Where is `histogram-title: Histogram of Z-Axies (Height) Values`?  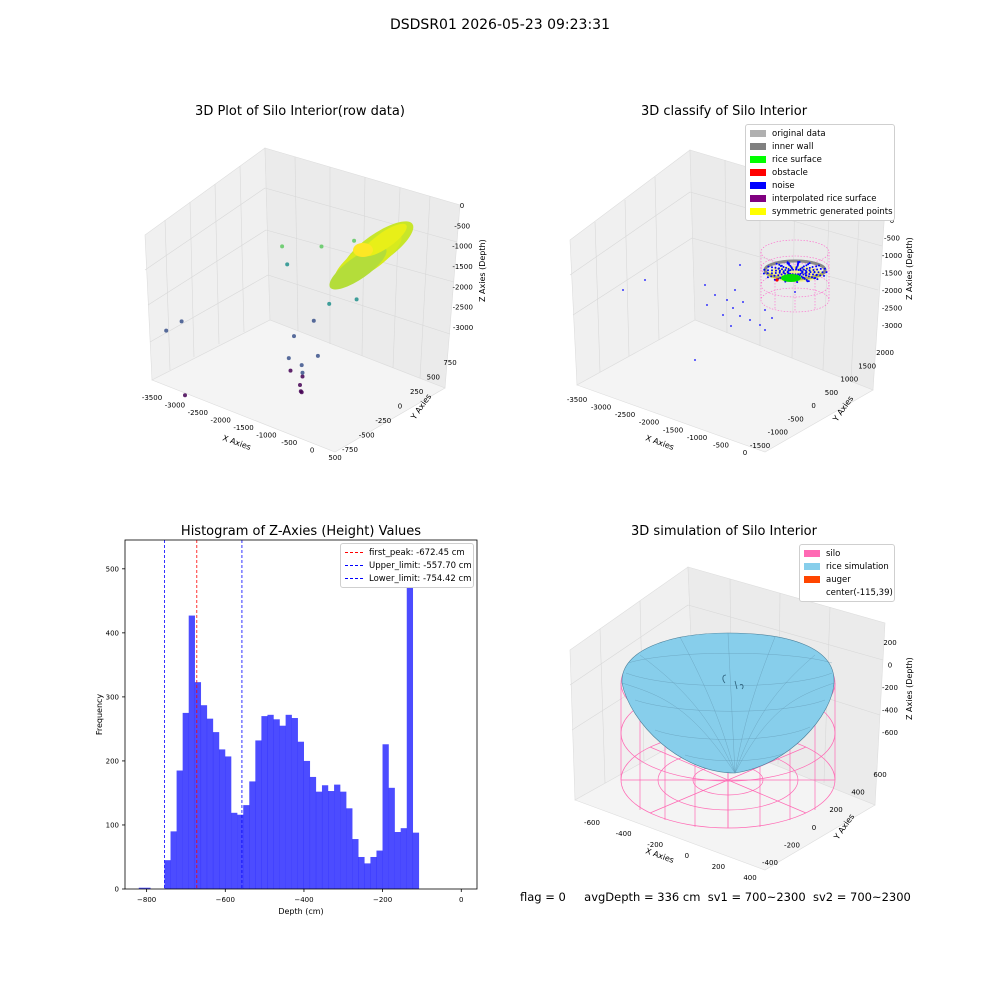
histogram-title: Histogram of Z-Axies (Height) Values is located at coordinates (301, 531).